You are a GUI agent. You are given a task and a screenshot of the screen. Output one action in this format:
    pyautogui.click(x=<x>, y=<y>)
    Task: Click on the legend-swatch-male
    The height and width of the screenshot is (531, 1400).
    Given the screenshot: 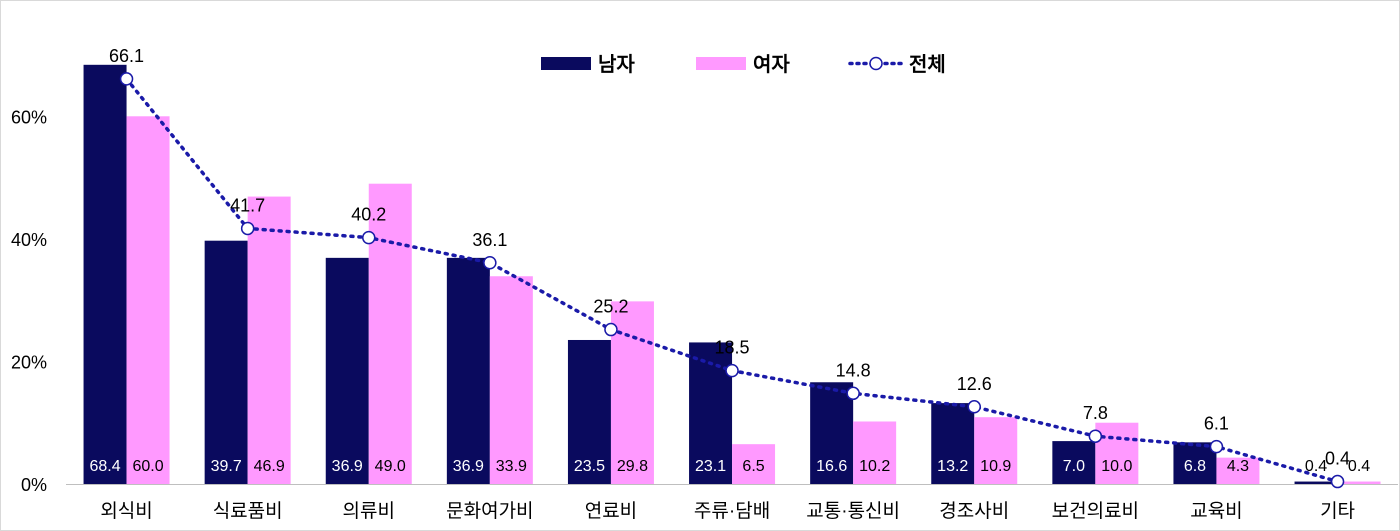 What is the action you would take?
    pyautogui.click(x=566, y=63)
    